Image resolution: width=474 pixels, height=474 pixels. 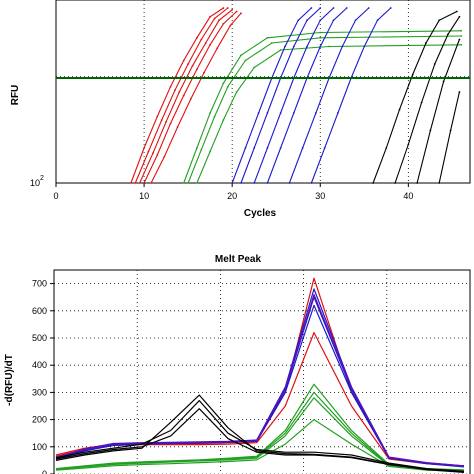 What do you see at coordinates (39, 338) in the screenshot?
I see `y-tick-label: 500` at bounding box center [39, 338].